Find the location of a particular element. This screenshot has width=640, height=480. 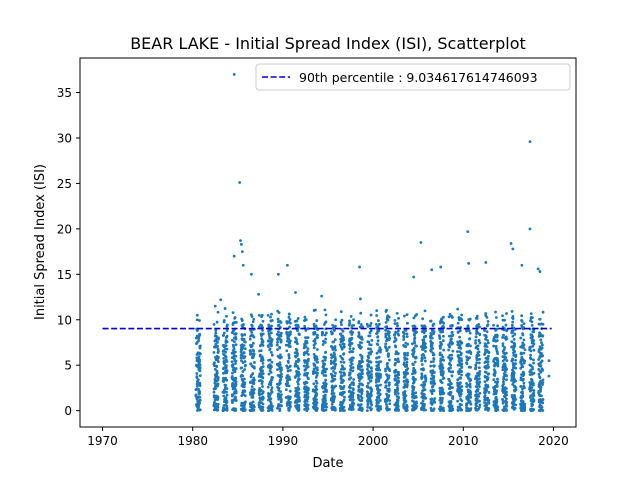

y-axis-ticks: 0 5 10 15 20 25 30 35 is located at coordinates (68, 252).